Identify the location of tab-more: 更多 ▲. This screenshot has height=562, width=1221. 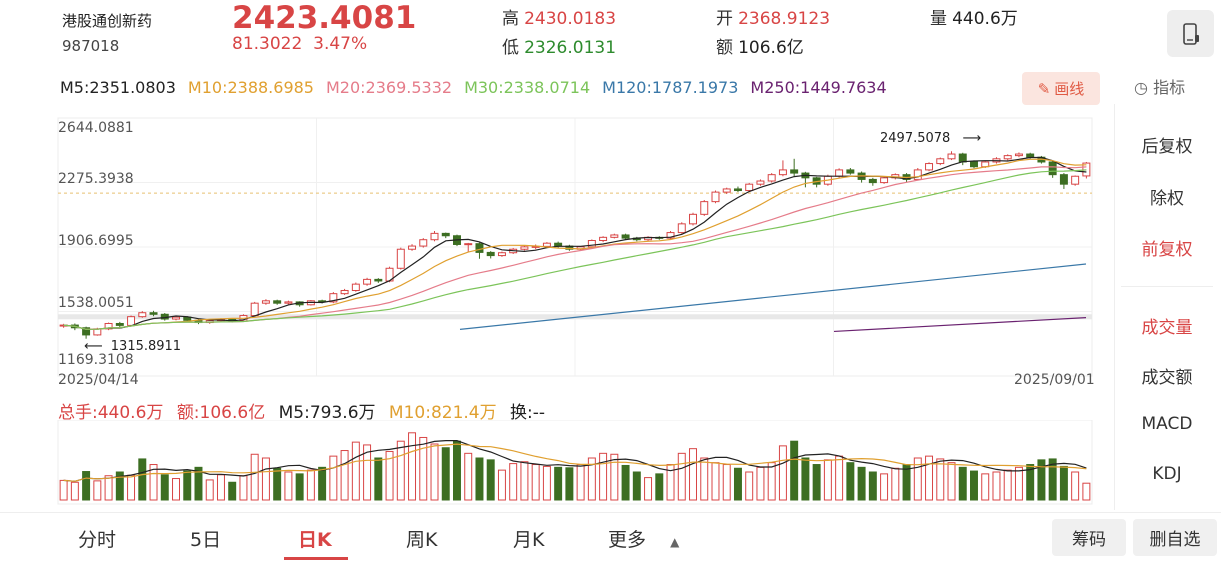
(643, 538).